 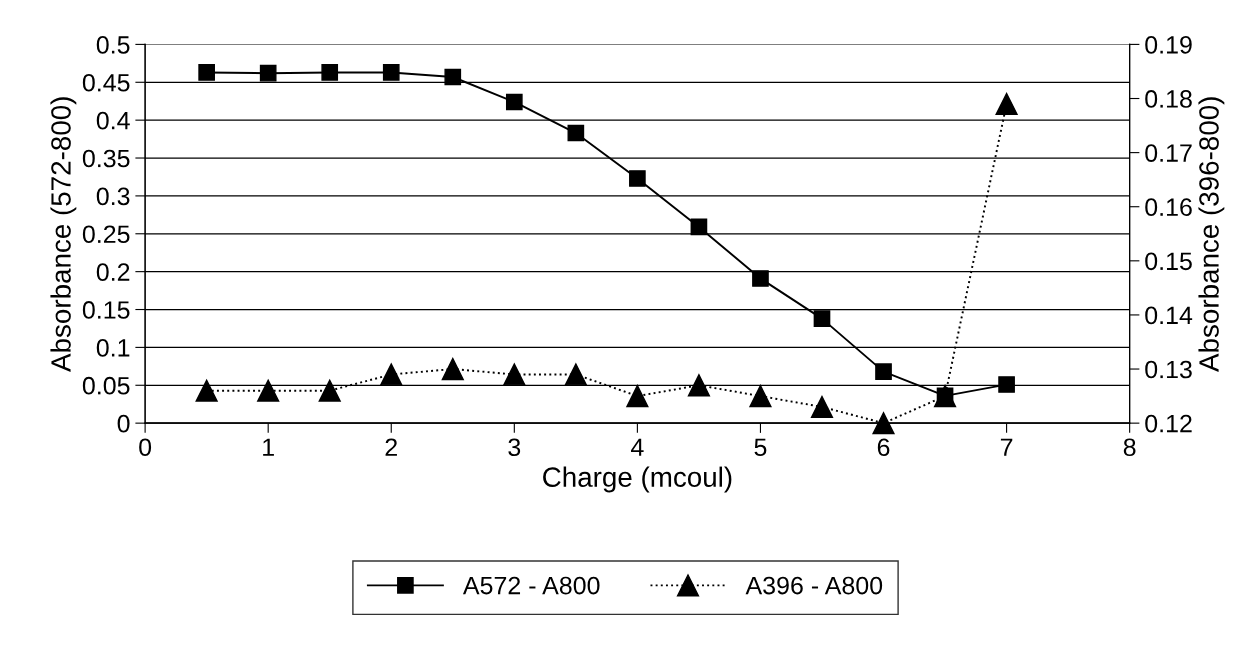 What do you see at coordinates (63, 234) in the screenshot?
I see `y-axis-title: Absorbance (572-800)` at bounding box center [63, 234].